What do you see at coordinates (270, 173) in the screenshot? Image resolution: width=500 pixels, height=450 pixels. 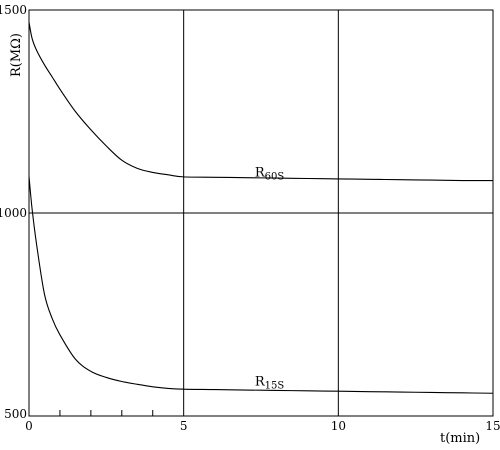 I see `series-label-r60s: R60S` at bounding box center [270, 173].